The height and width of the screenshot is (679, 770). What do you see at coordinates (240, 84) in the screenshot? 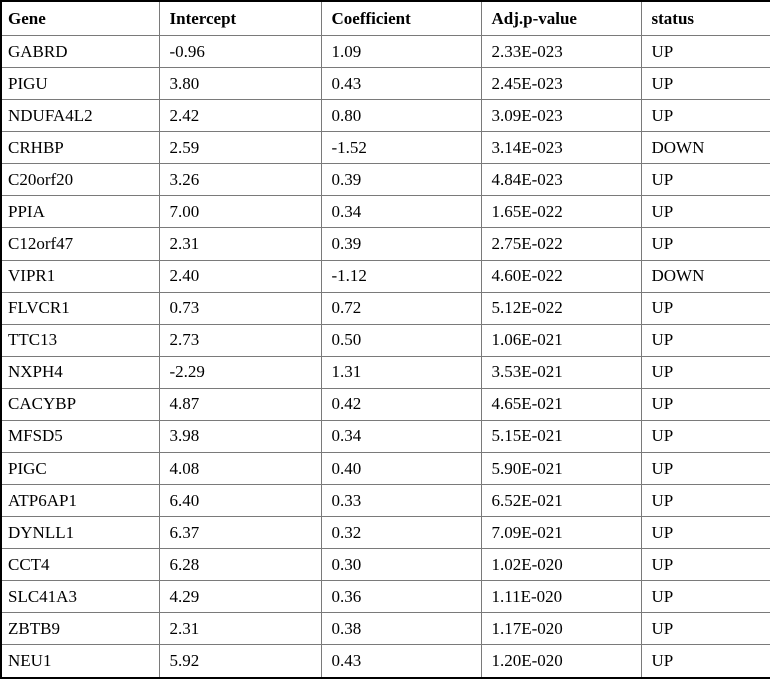
I see `cell-intercept: 3.80` at bounding box center [240, 84].